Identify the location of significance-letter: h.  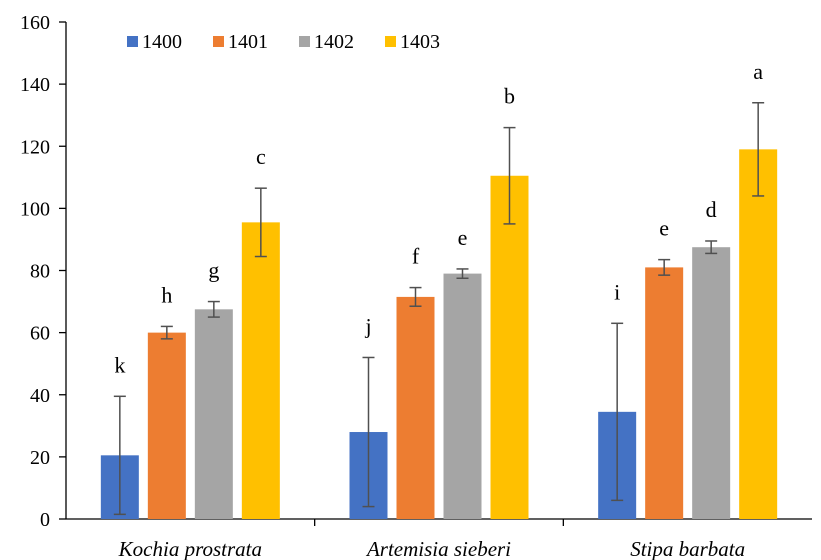
(166, 294).